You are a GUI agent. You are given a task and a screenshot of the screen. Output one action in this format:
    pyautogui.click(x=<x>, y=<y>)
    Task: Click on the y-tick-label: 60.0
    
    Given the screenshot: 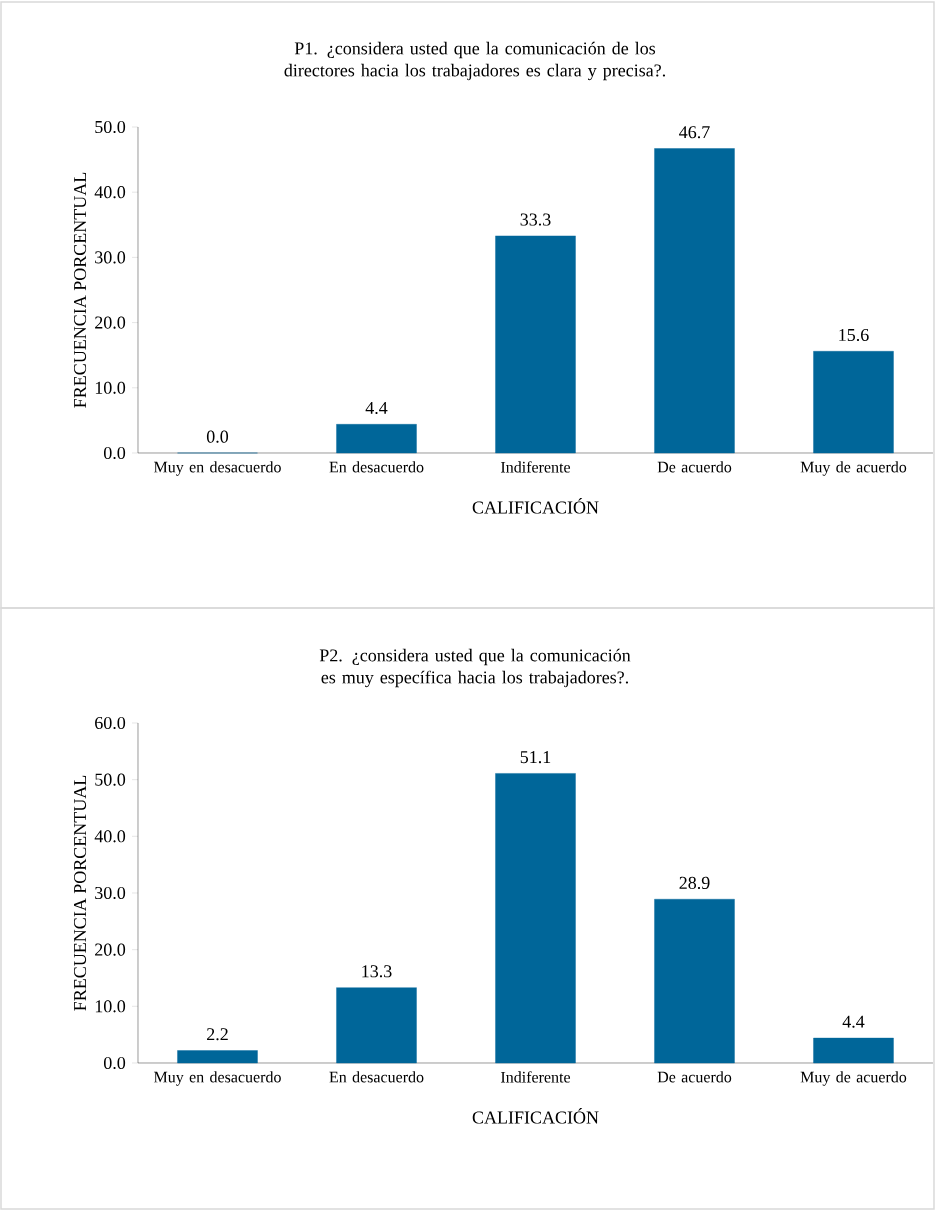 What is the action you would take?
    pyautogui.click(x=110, y=723)
    